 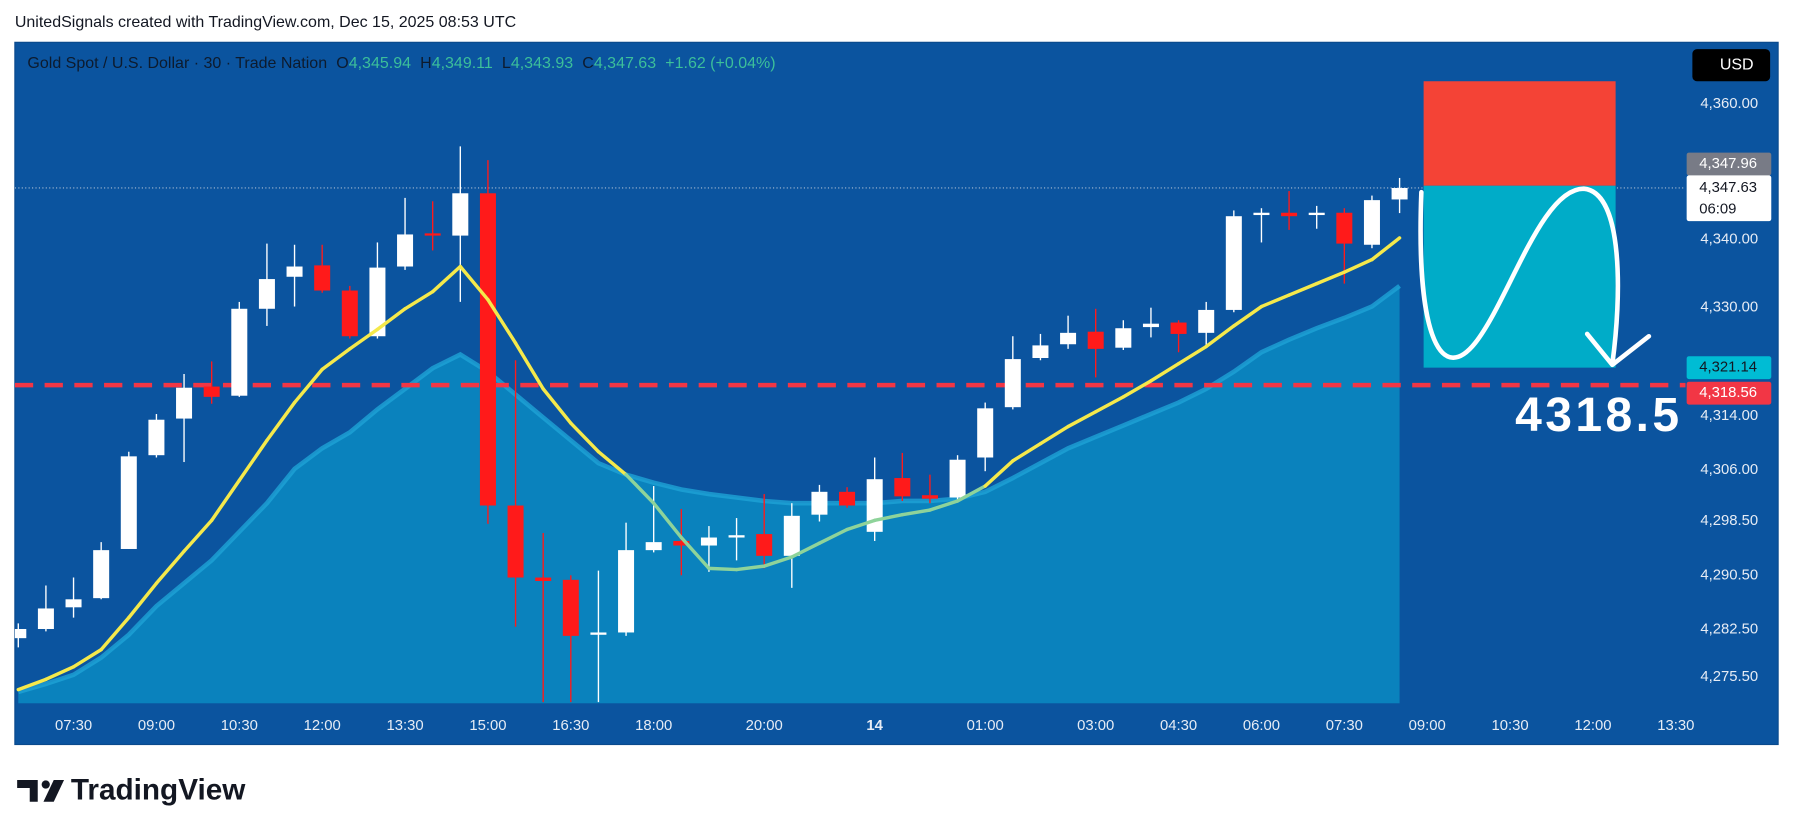 I want to click on logo-slash, so click(x=54, y=790).